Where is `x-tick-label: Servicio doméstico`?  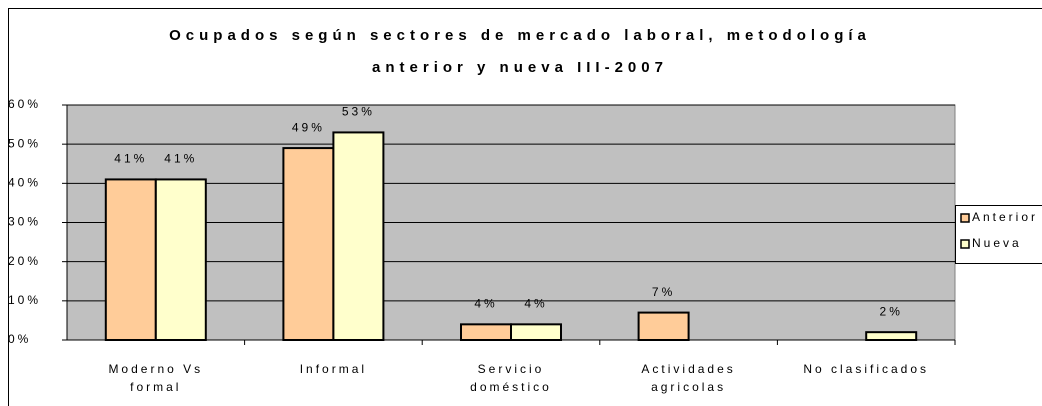
x-tick-label: Servicio doméstico is located at coordinates (511, 378).